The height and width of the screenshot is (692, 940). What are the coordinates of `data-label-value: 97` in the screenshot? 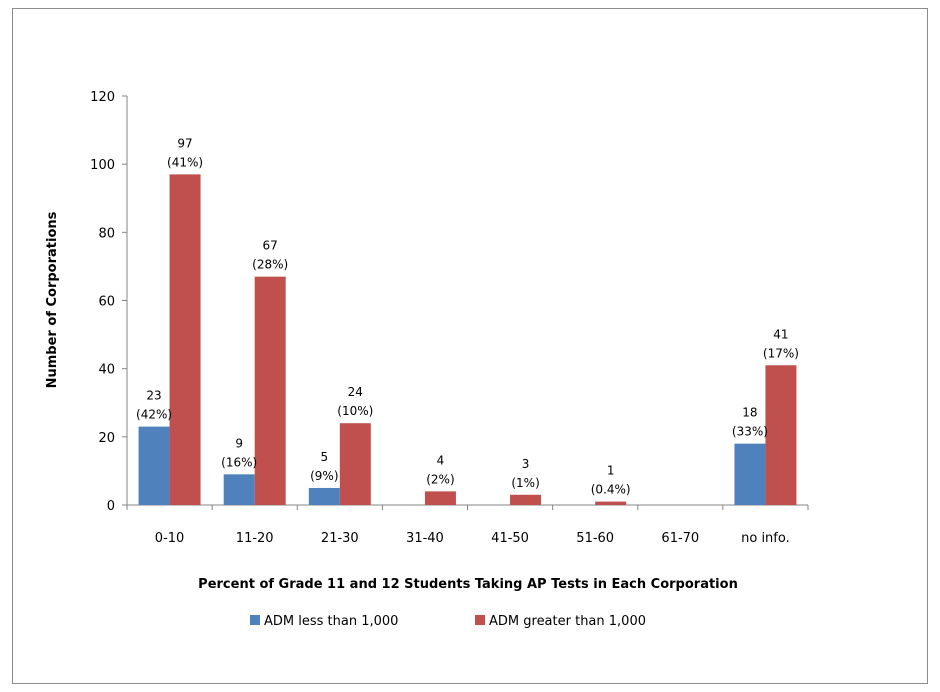 It's located at (184, 143).